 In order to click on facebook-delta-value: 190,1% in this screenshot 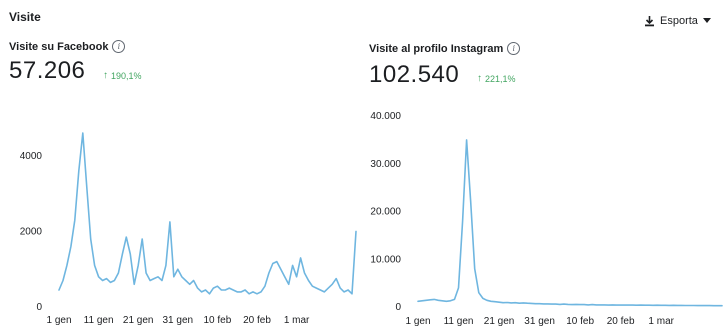, I will do `click(126, 75)`.